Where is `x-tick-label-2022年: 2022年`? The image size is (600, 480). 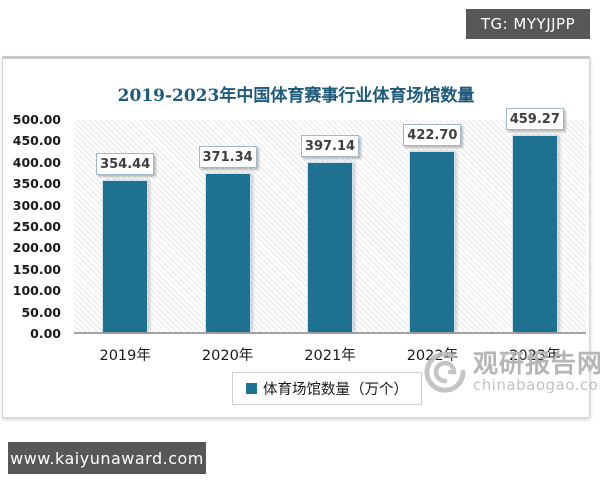 x-tick-label-2022年: 2022年 is located at coordinates (432, 356).